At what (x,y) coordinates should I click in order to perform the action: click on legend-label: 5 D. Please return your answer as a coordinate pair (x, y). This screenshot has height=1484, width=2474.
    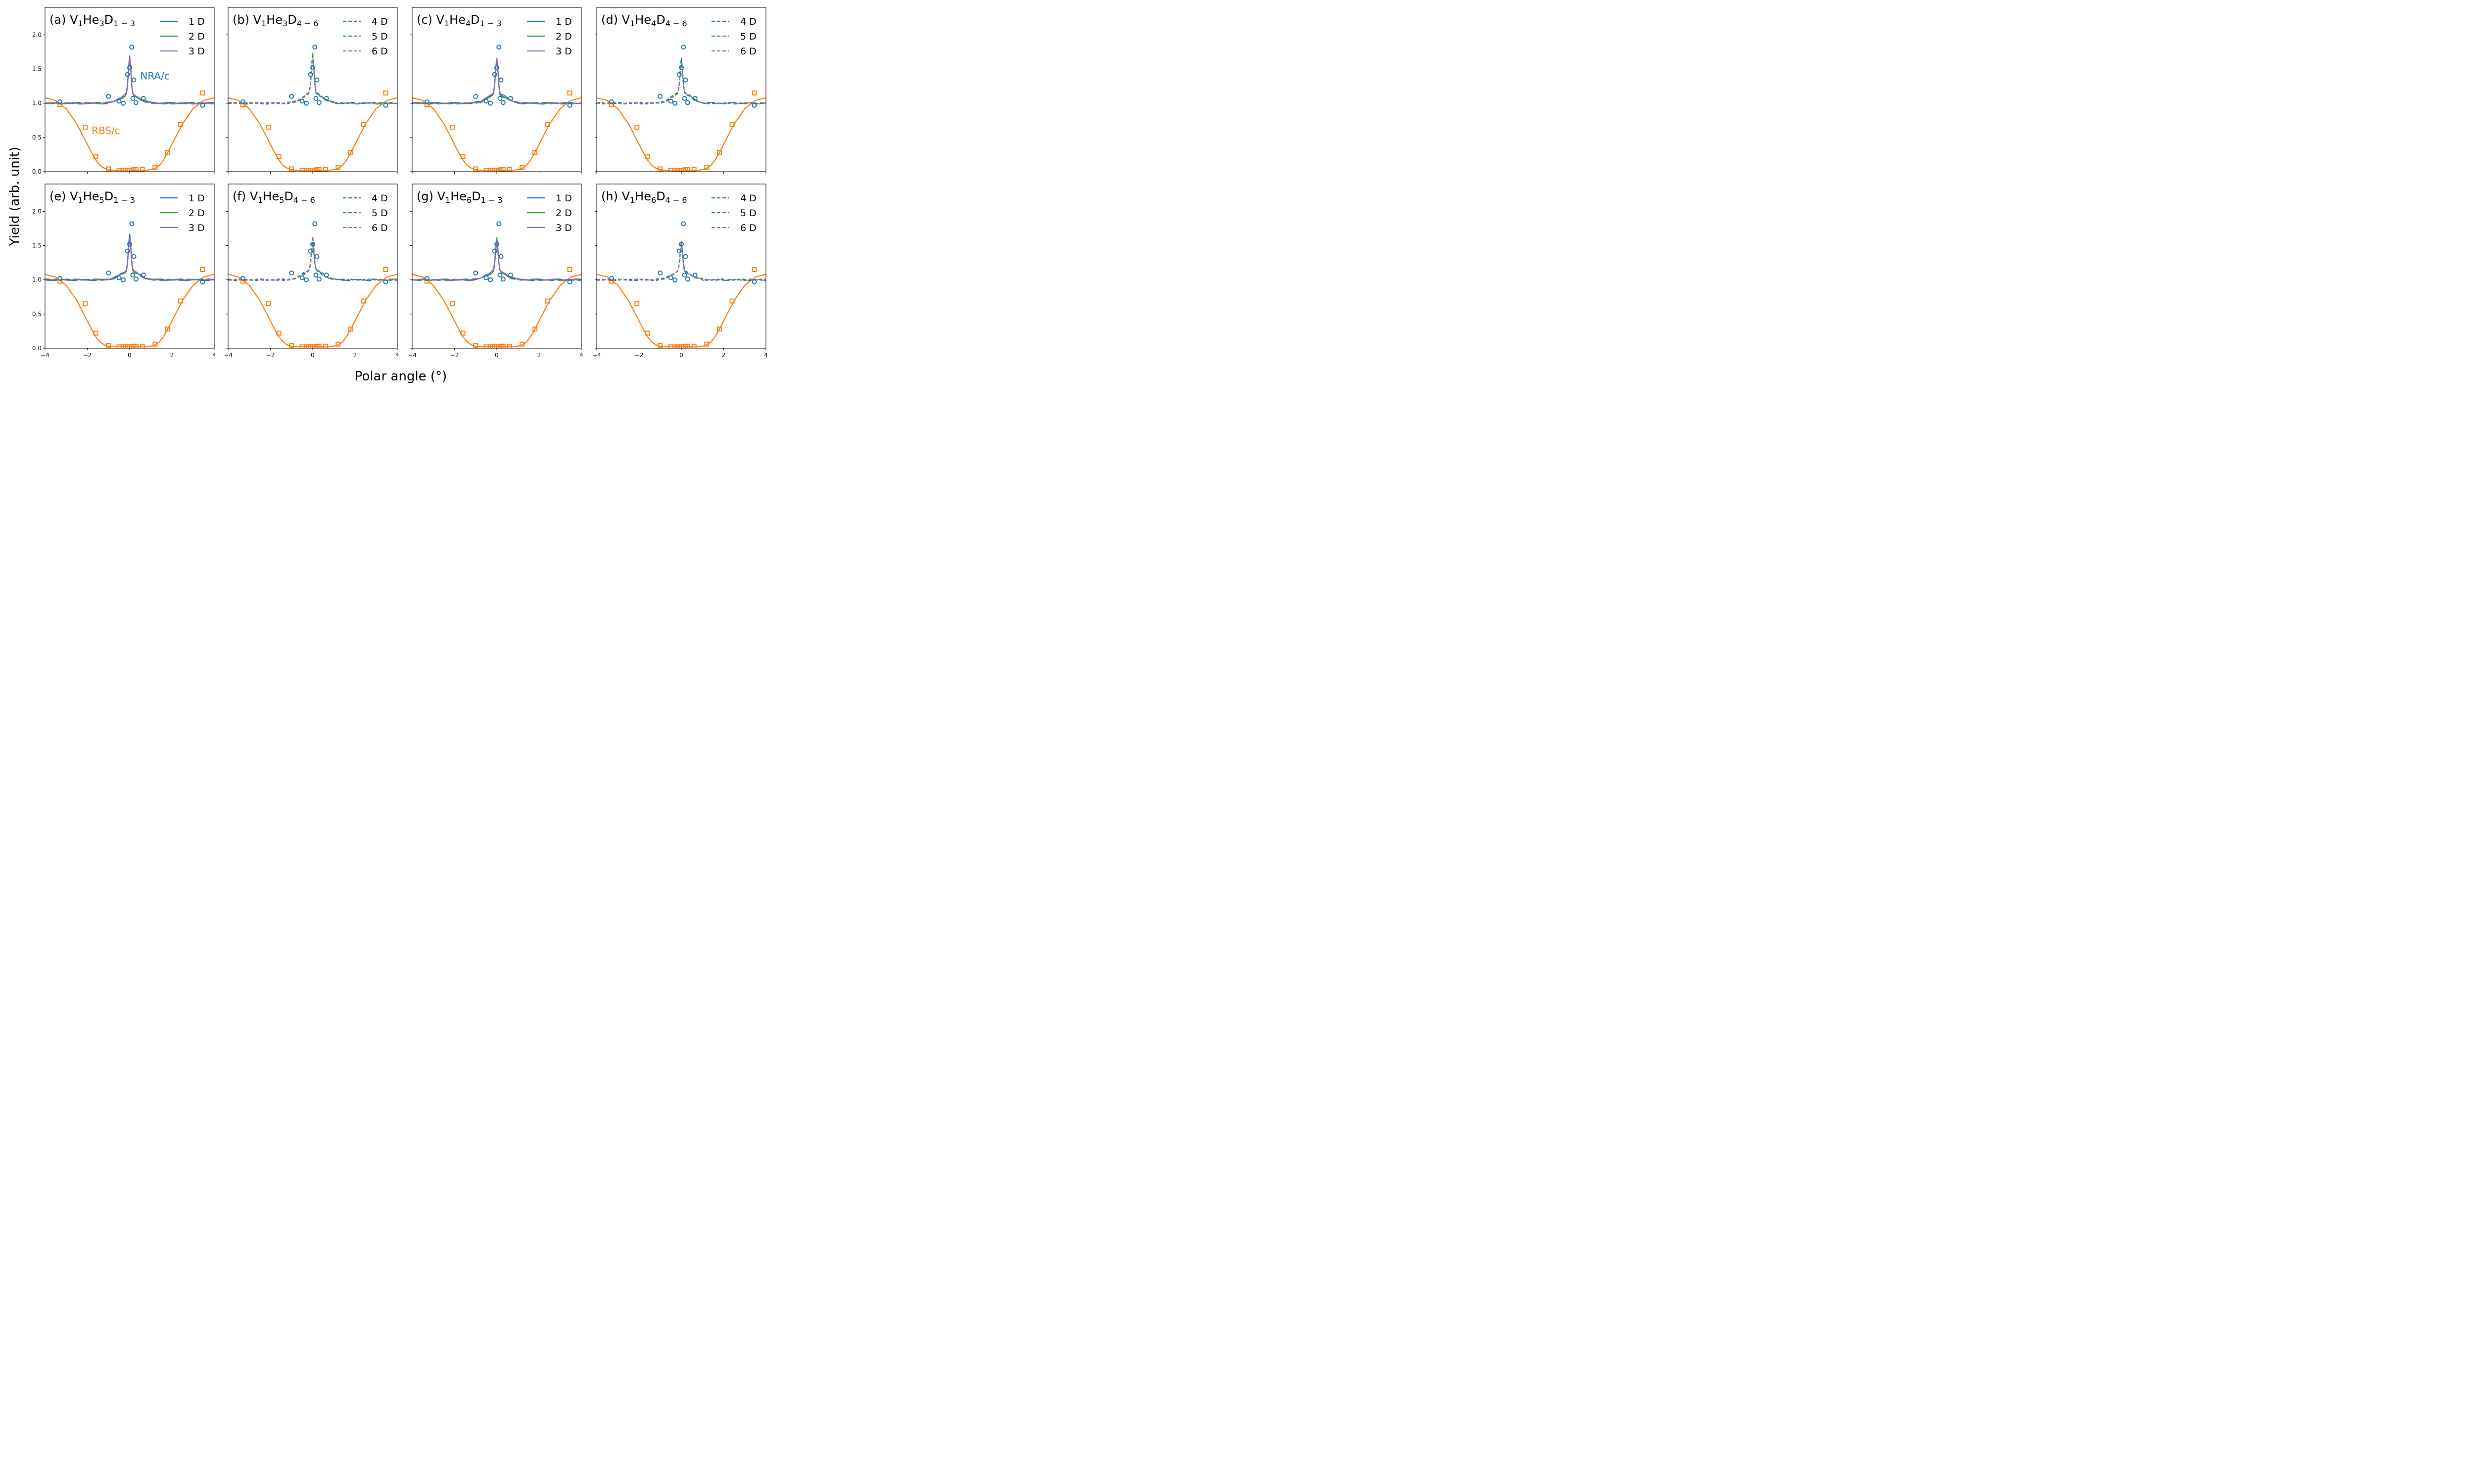
    Looking at the image, I should click on (748, 36).